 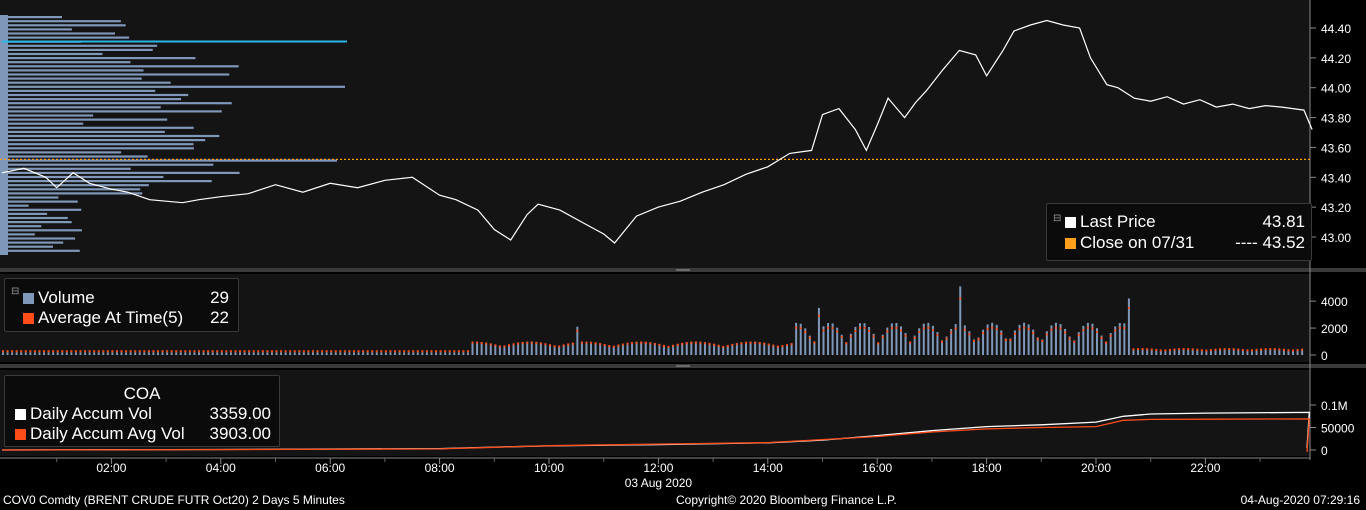 What do you see at coordinates (1324, 451) in the screenshot?
I see `accum-y-tick-label: 0` at bounding box center [1324, 451].